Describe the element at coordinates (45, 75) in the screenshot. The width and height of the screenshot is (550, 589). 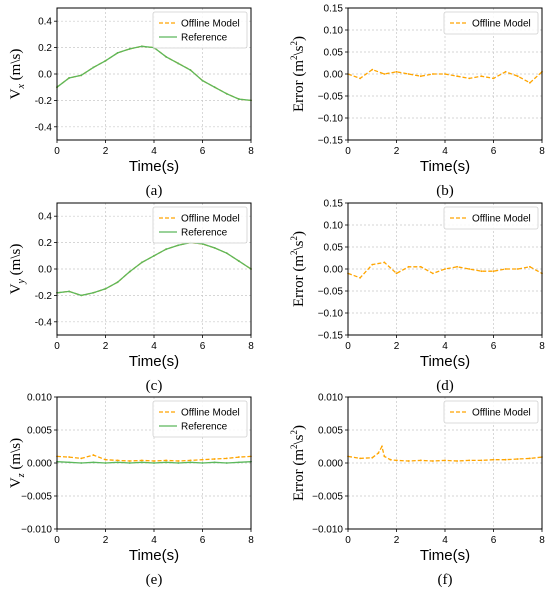
I see `y-tick-label: 0.0` at that location.